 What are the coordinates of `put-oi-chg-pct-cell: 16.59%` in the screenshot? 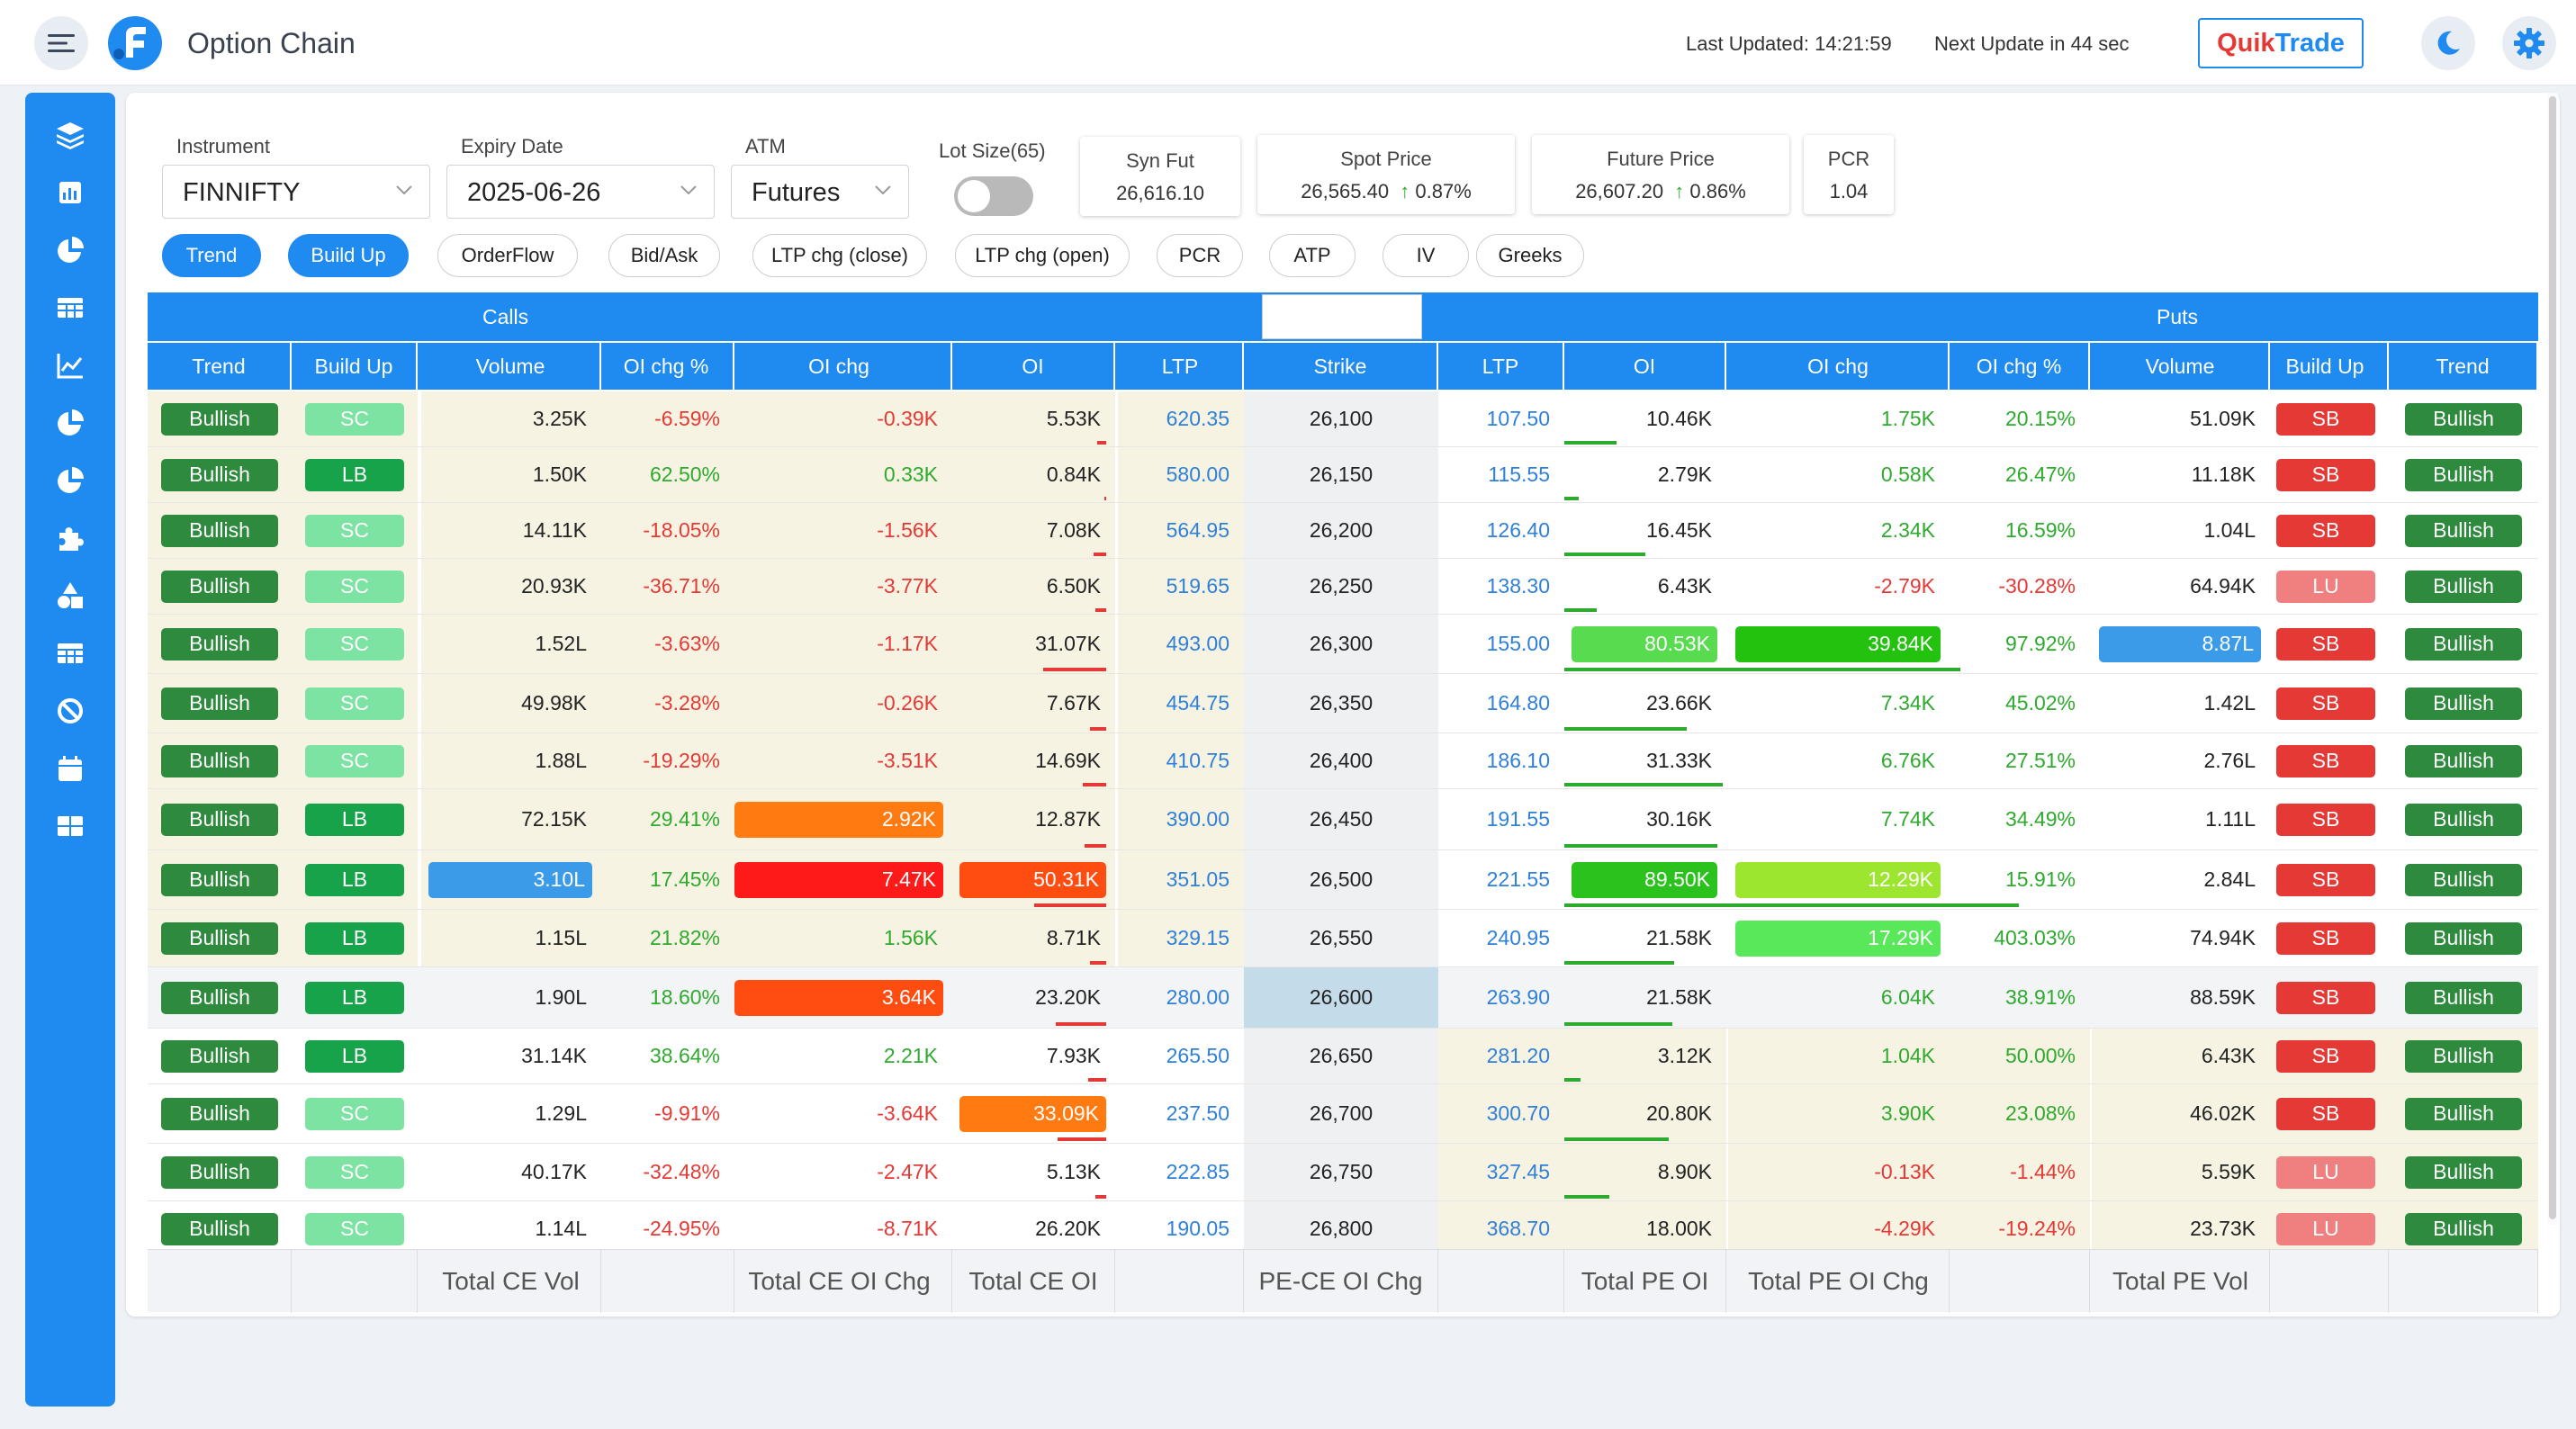 It's located at (2020, 530).